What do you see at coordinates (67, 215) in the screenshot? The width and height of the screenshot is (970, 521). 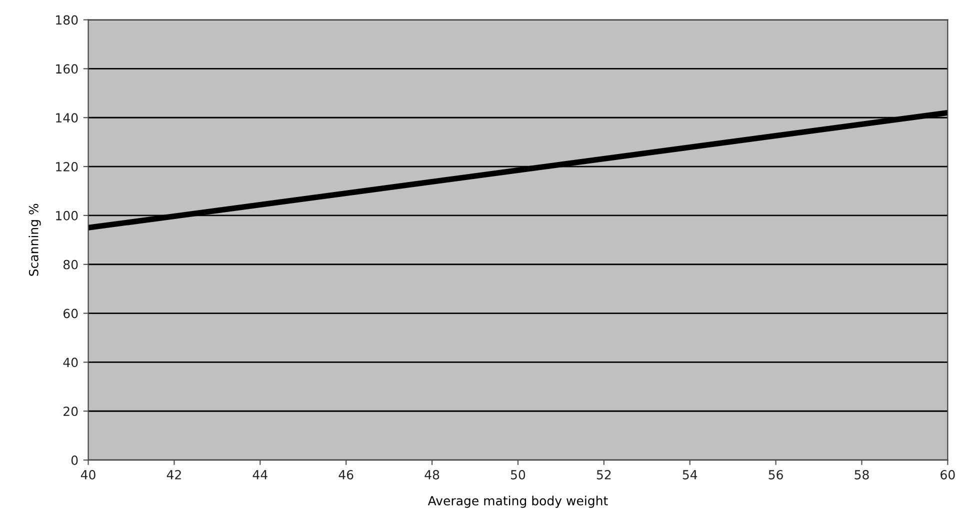 I see `y-tick-label: 100` at bounding box center [67, 215].